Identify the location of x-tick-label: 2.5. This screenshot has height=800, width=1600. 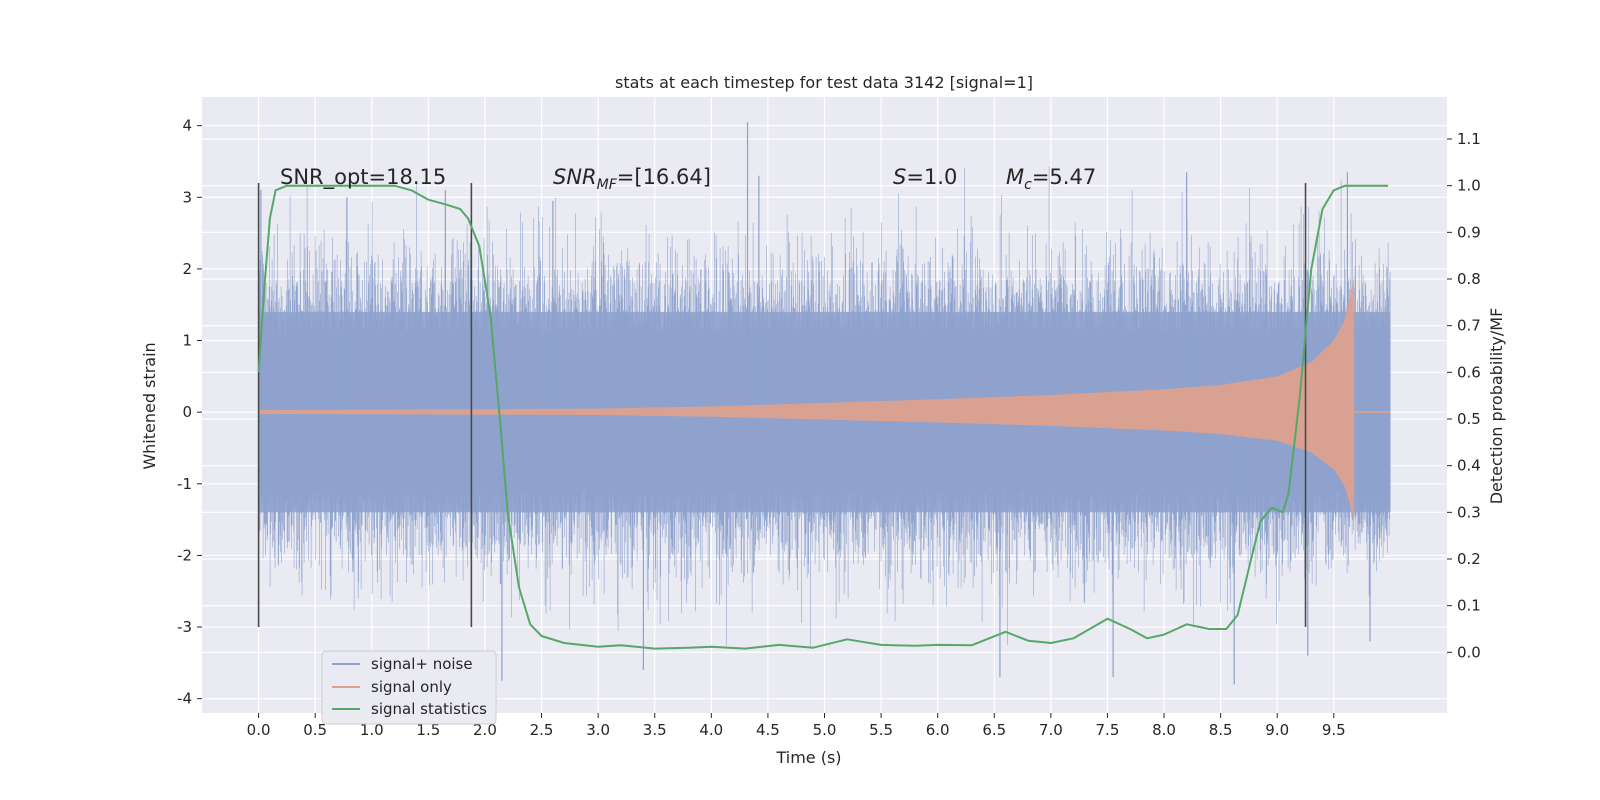
(542, 730).